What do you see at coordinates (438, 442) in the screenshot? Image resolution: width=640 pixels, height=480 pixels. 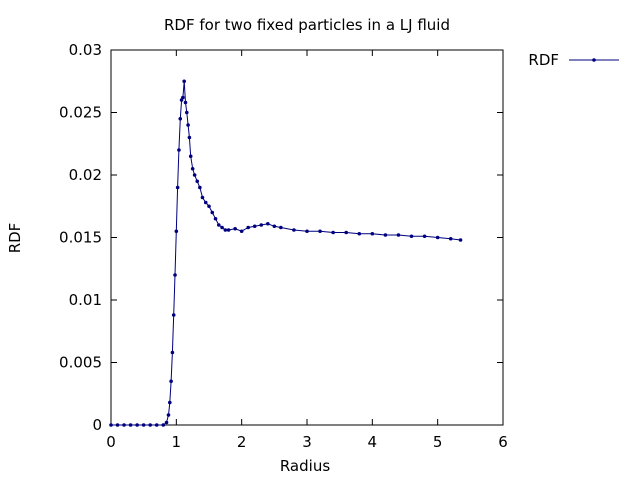 I see `x-tick-label: 5` at bounding box center [438, 442].